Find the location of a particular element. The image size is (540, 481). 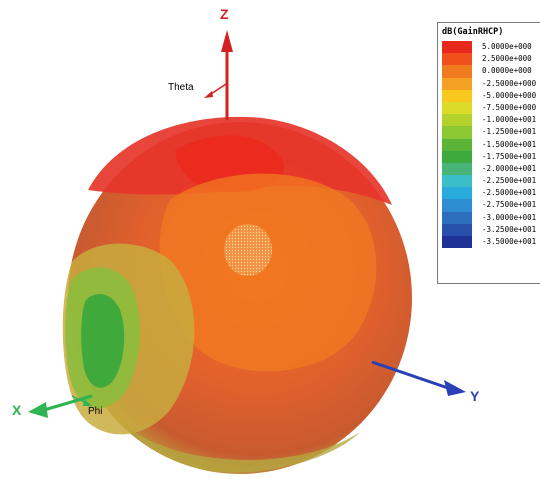

legend-label: -3.5000e+001 is located at coordinates (509, 241).